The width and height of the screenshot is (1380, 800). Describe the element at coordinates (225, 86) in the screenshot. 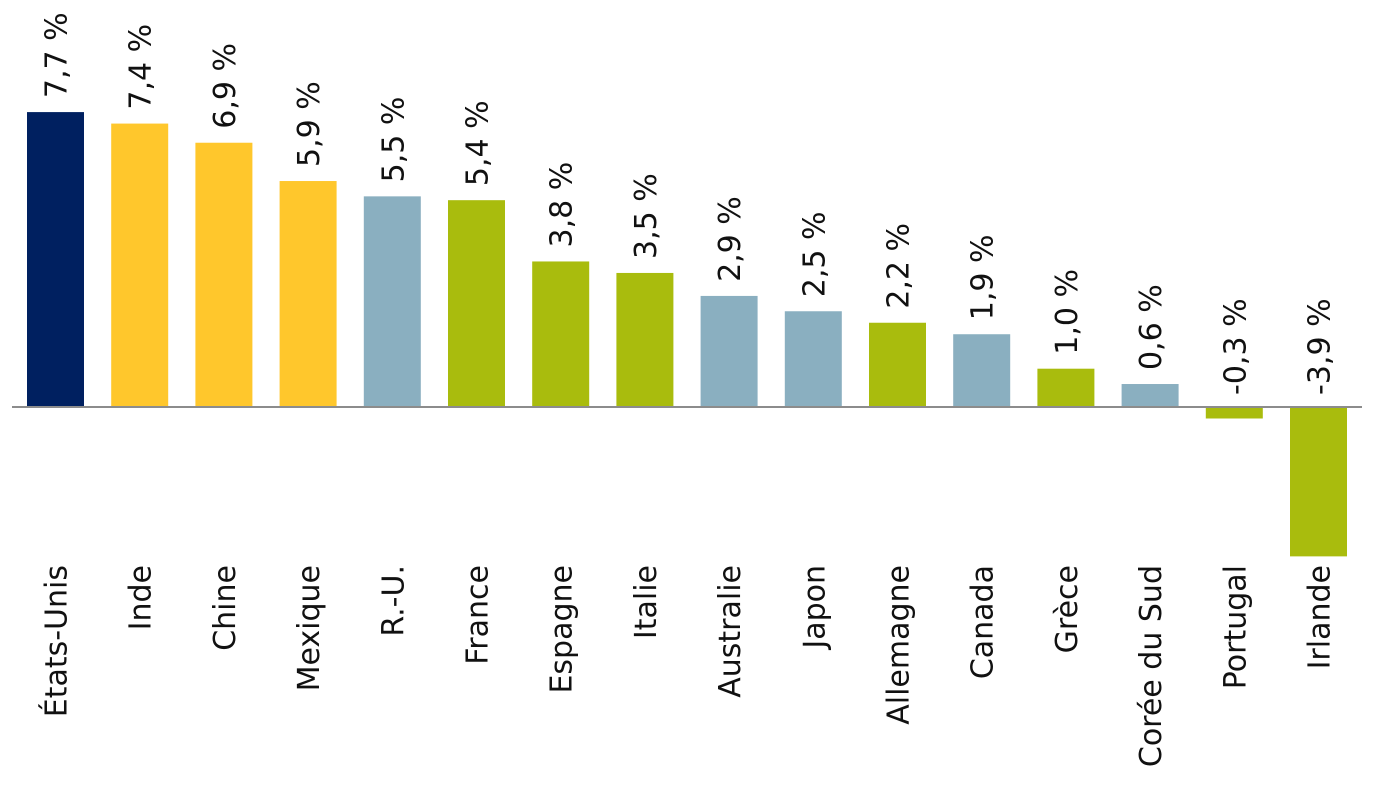

I see `value-label: 6,9 %` at that location.